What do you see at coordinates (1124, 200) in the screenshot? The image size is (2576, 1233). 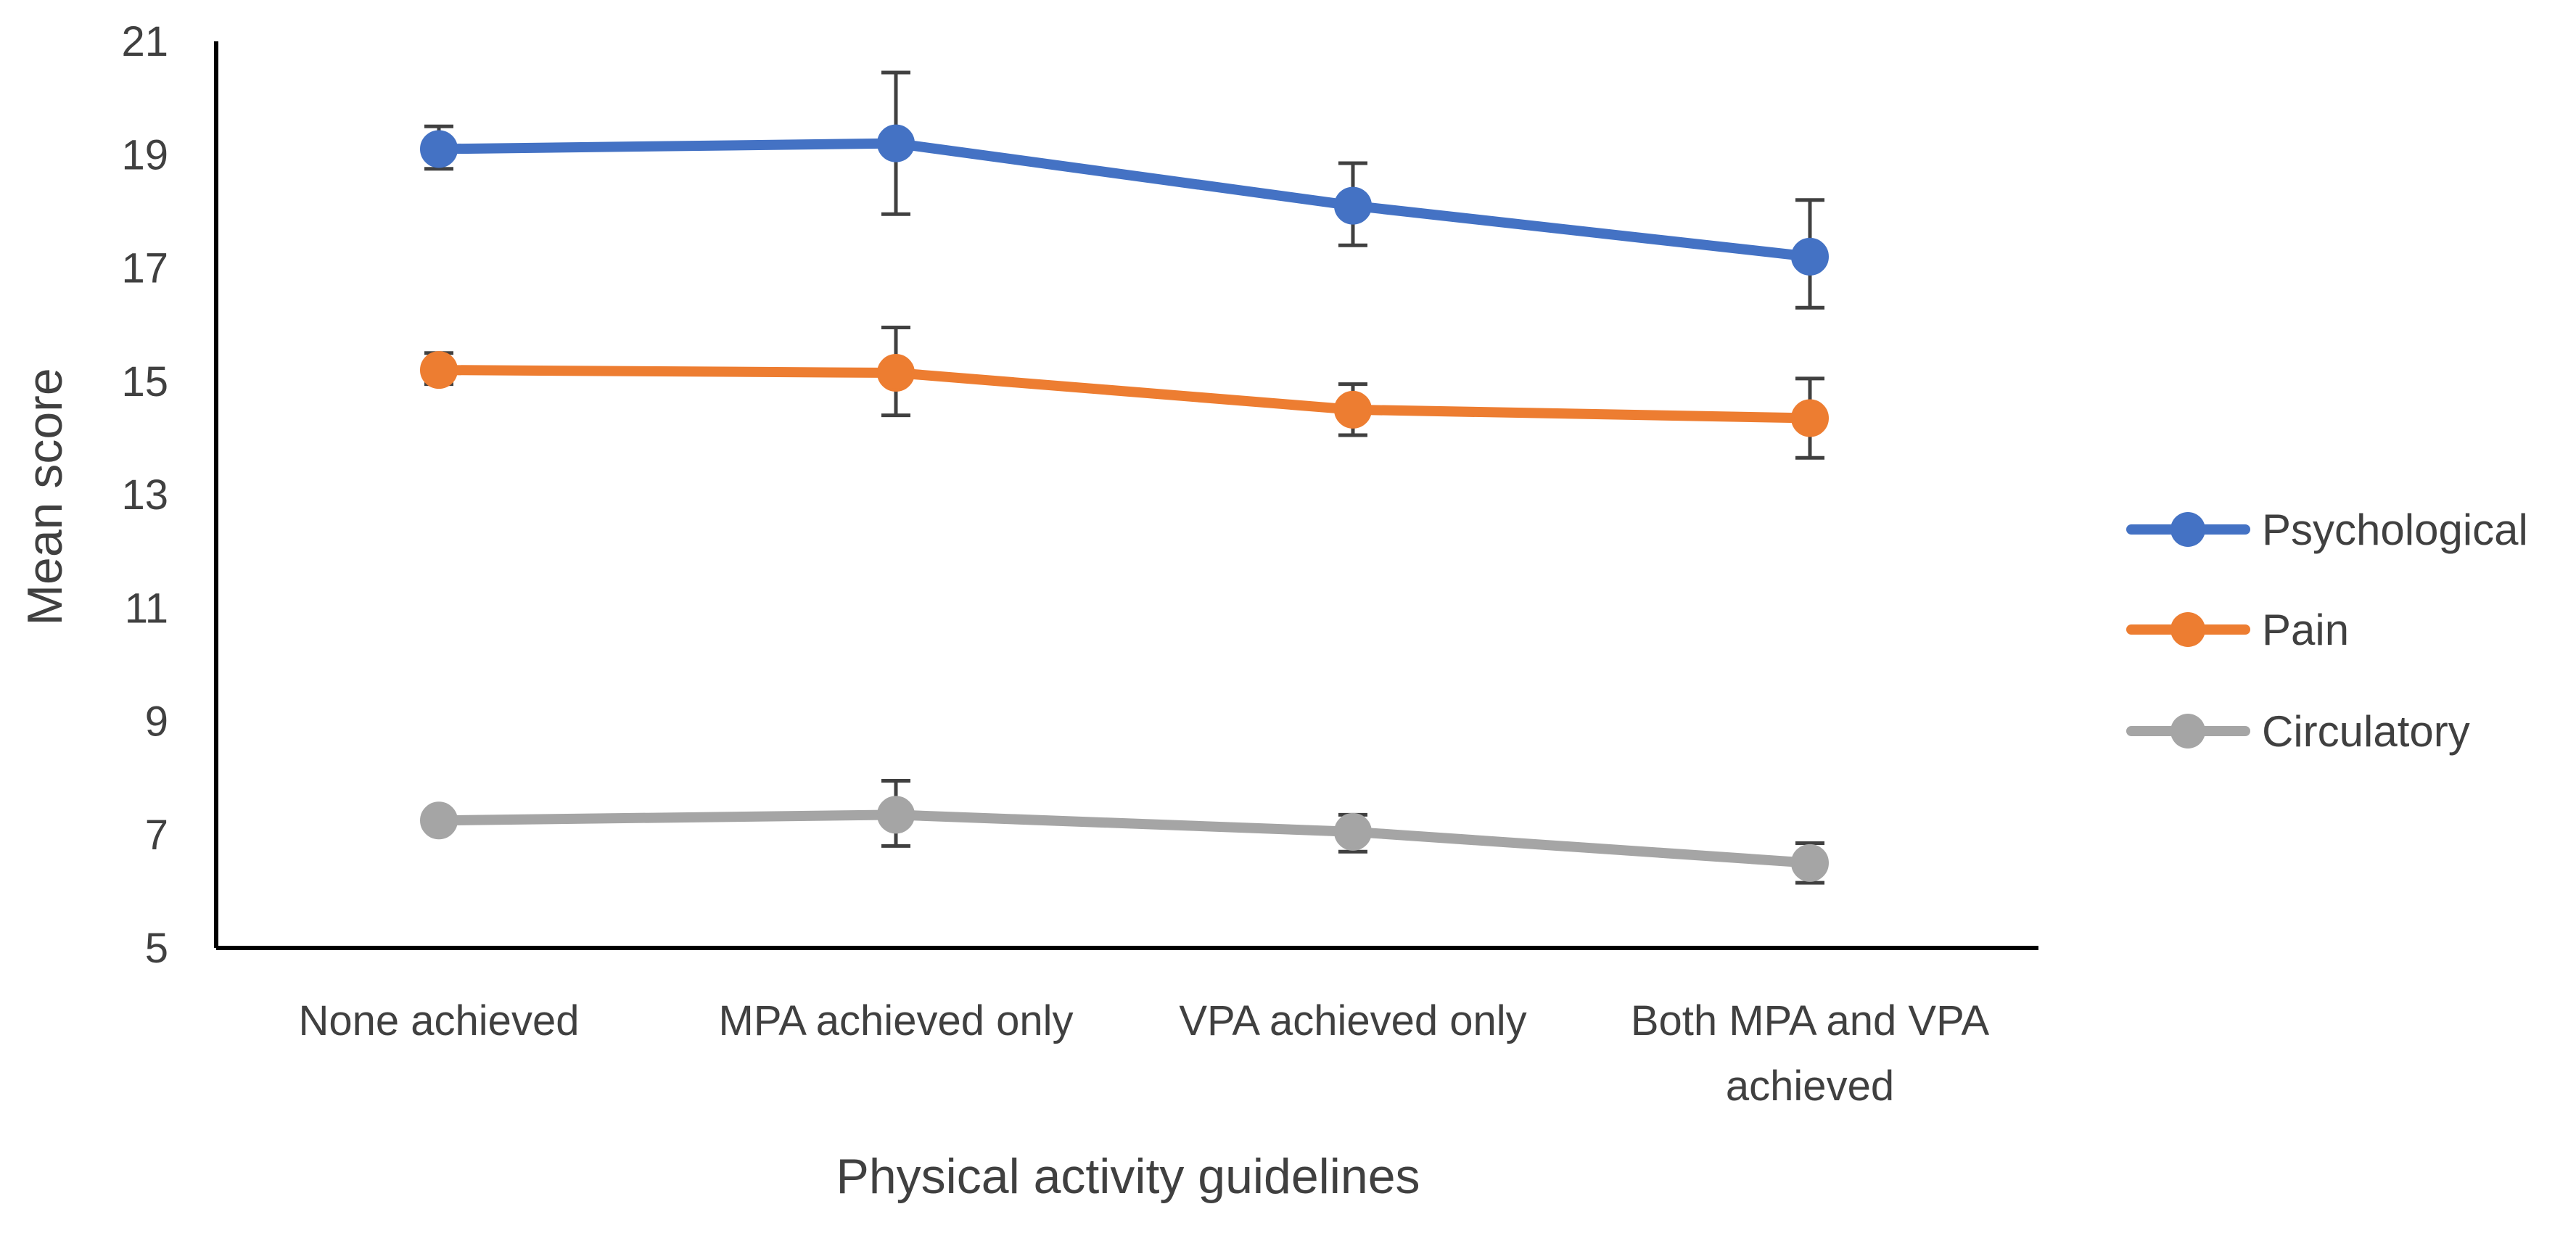 I see `series-line-psychological` at bounding box center [1124, 200].